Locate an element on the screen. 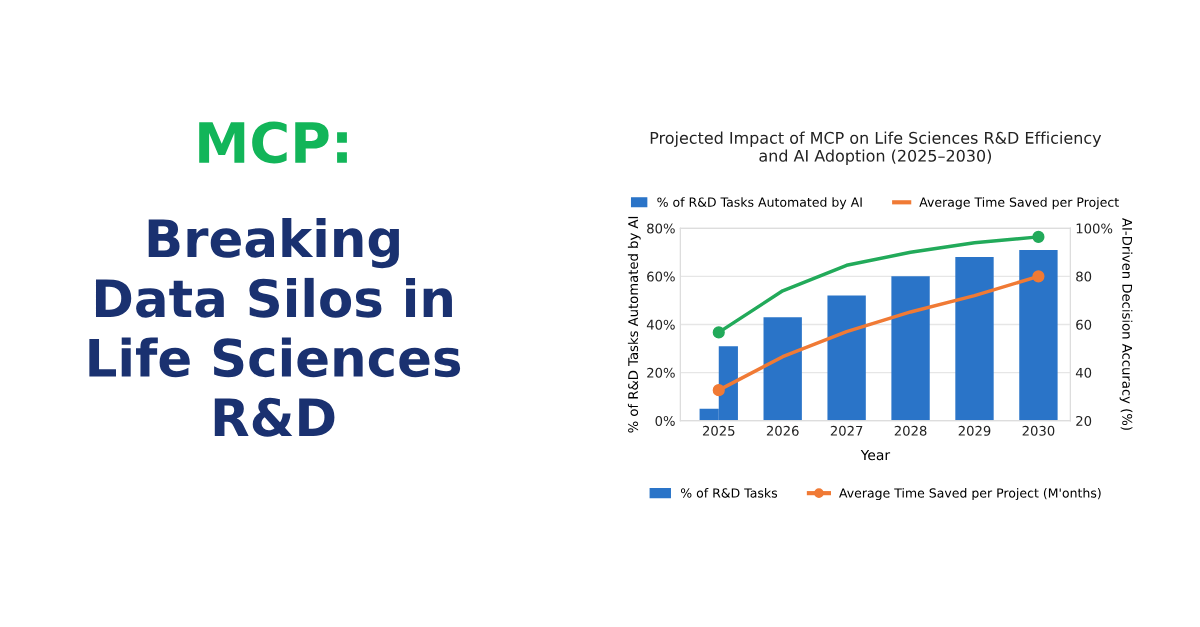  legend-label: Average Time Saved per Project is located at coordinates (1019, 203).